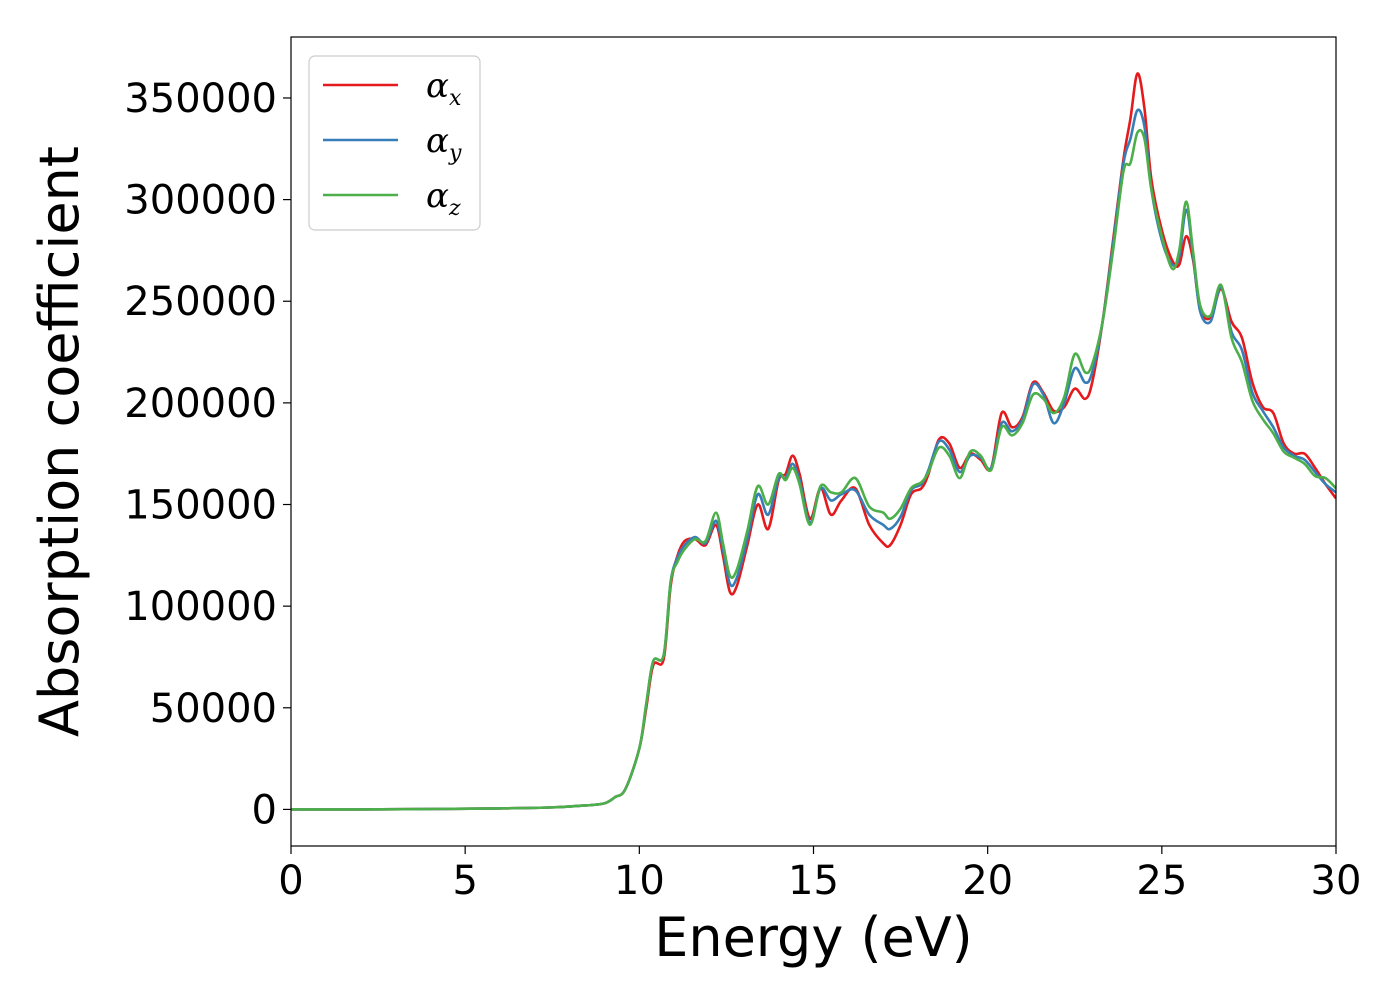  What do you see at coordinates (444, 143) in the screenshot?
I see `legend-label-alpha-y: αy` at bounding box center [444, 143].